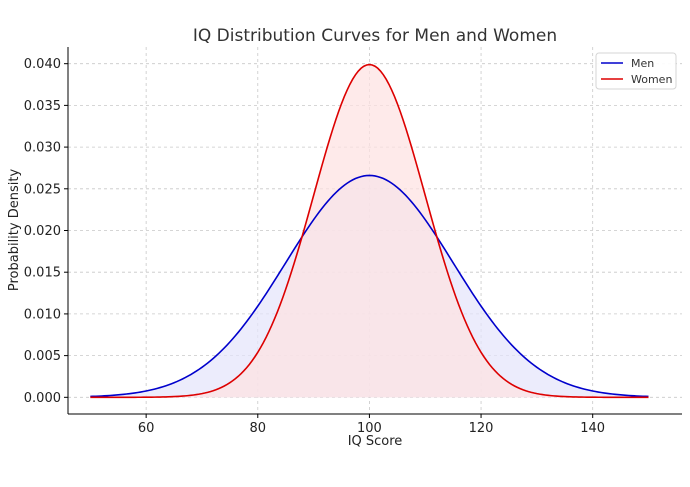  Describe the element at coordinates (375, 36) in the screenshot. I see `chart-title: IQ Distribution Curves for Men and Women` at that location.